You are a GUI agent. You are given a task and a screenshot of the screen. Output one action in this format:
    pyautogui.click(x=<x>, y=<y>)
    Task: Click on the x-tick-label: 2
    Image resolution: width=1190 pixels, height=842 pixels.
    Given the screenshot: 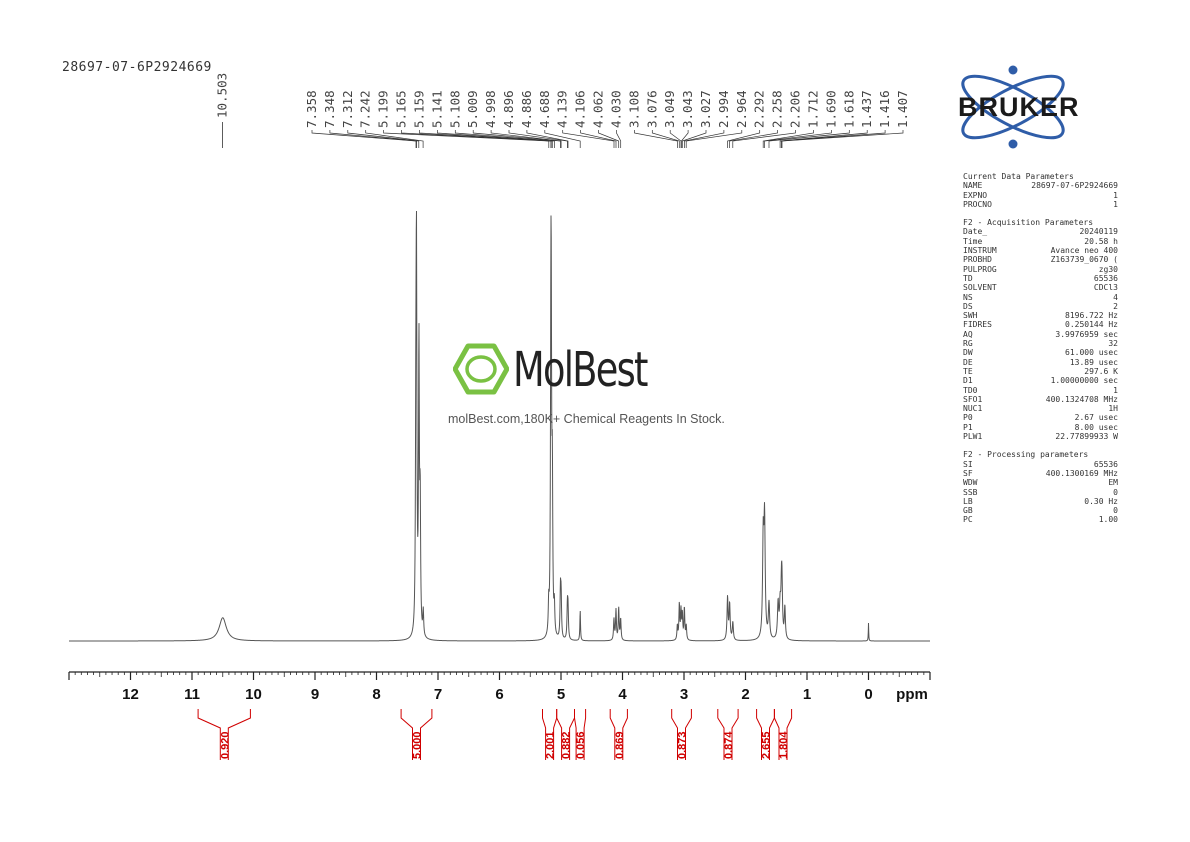 What is the action you would take?
    pyautogui.click(x=745, y=694)
    